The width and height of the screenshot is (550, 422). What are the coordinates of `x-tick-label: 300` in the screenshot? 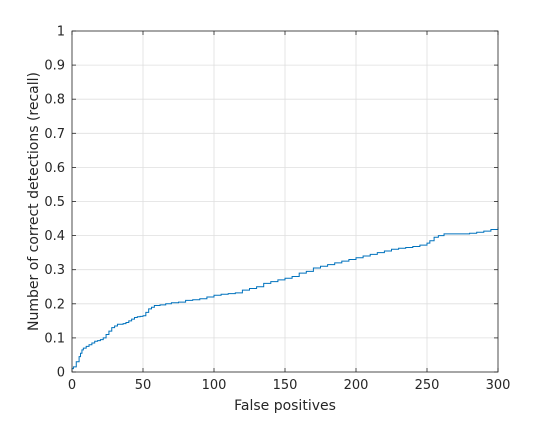 It's located at (498, 385).